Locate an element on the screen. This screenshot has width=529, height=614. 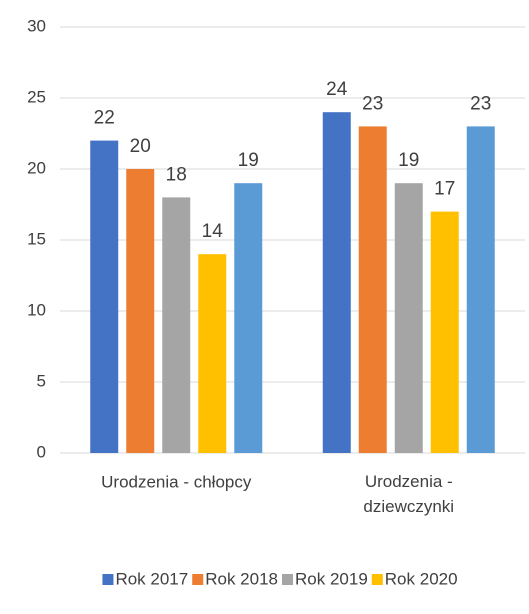
legend-item: Rok 2017 is located at coordinates (145, 578).